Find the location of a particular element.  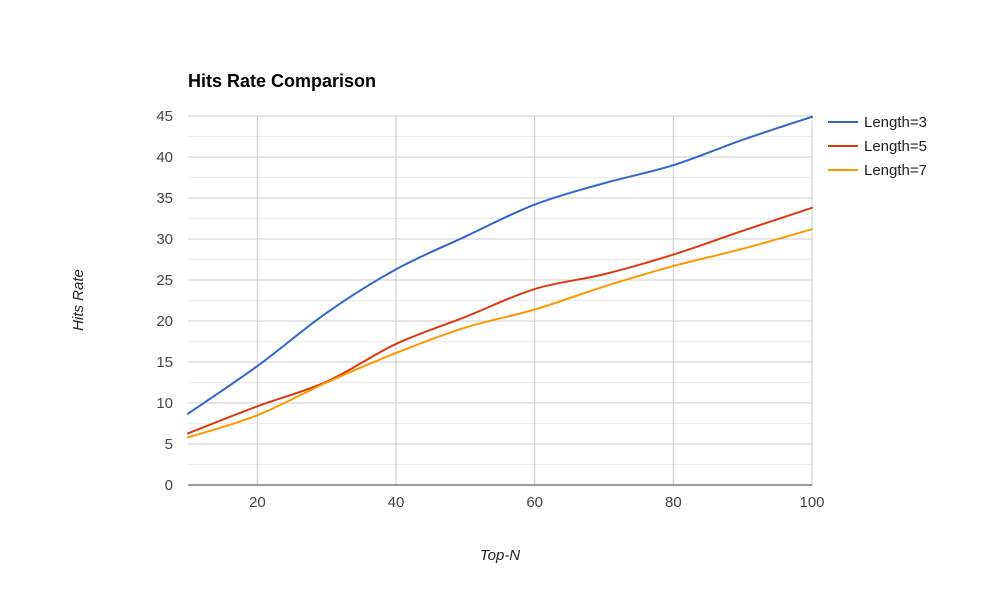

x-tick-label: 100 is located at coordinates (811, 502).